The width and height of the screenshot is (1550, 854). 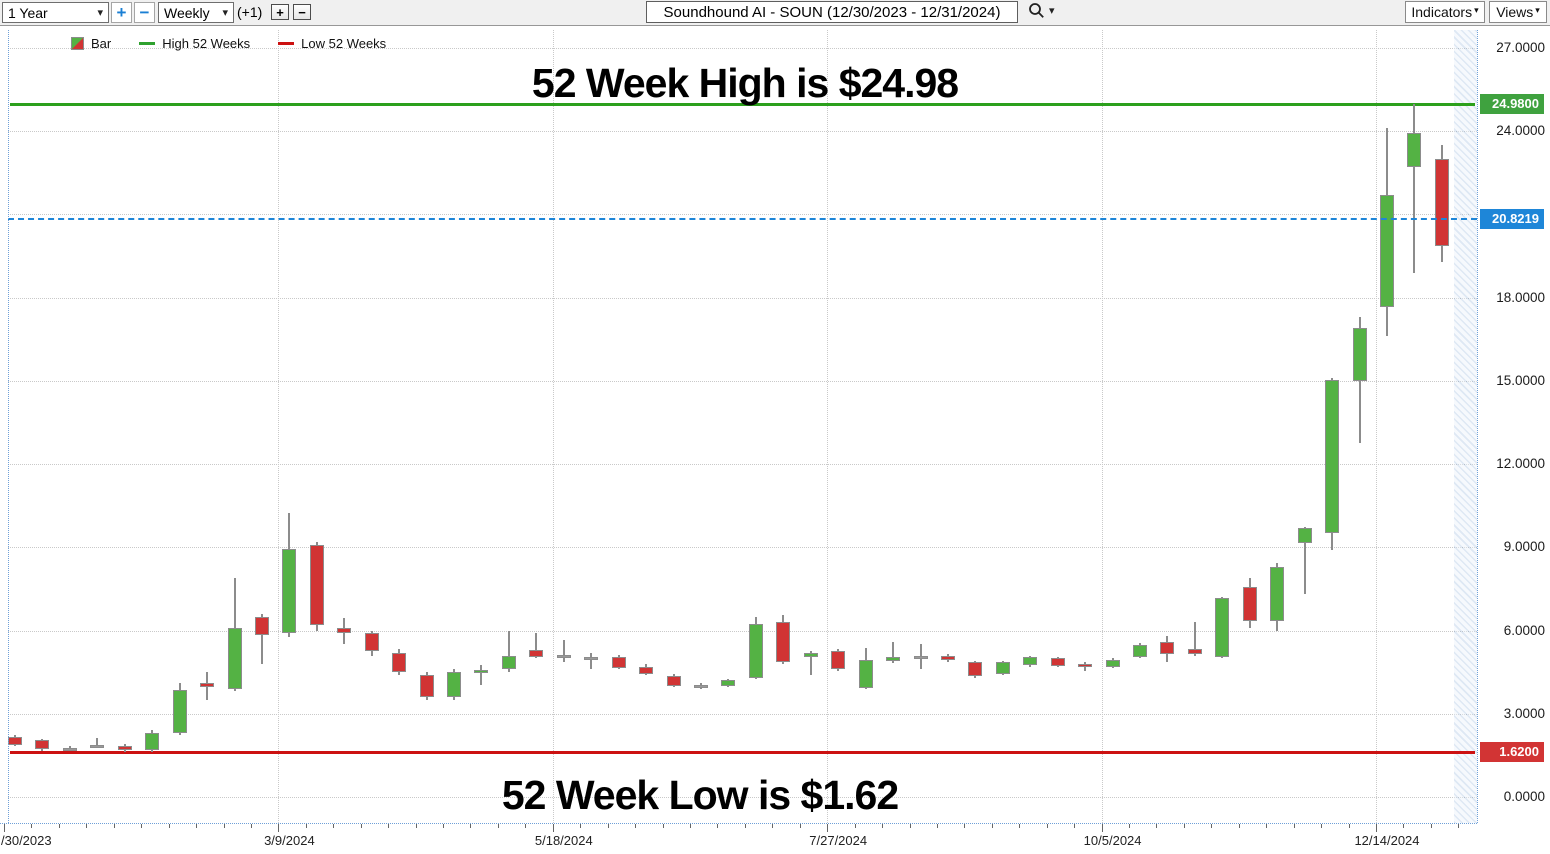 I want to click on y-axis-label: 3.0000, so click(x=1524, y=713).